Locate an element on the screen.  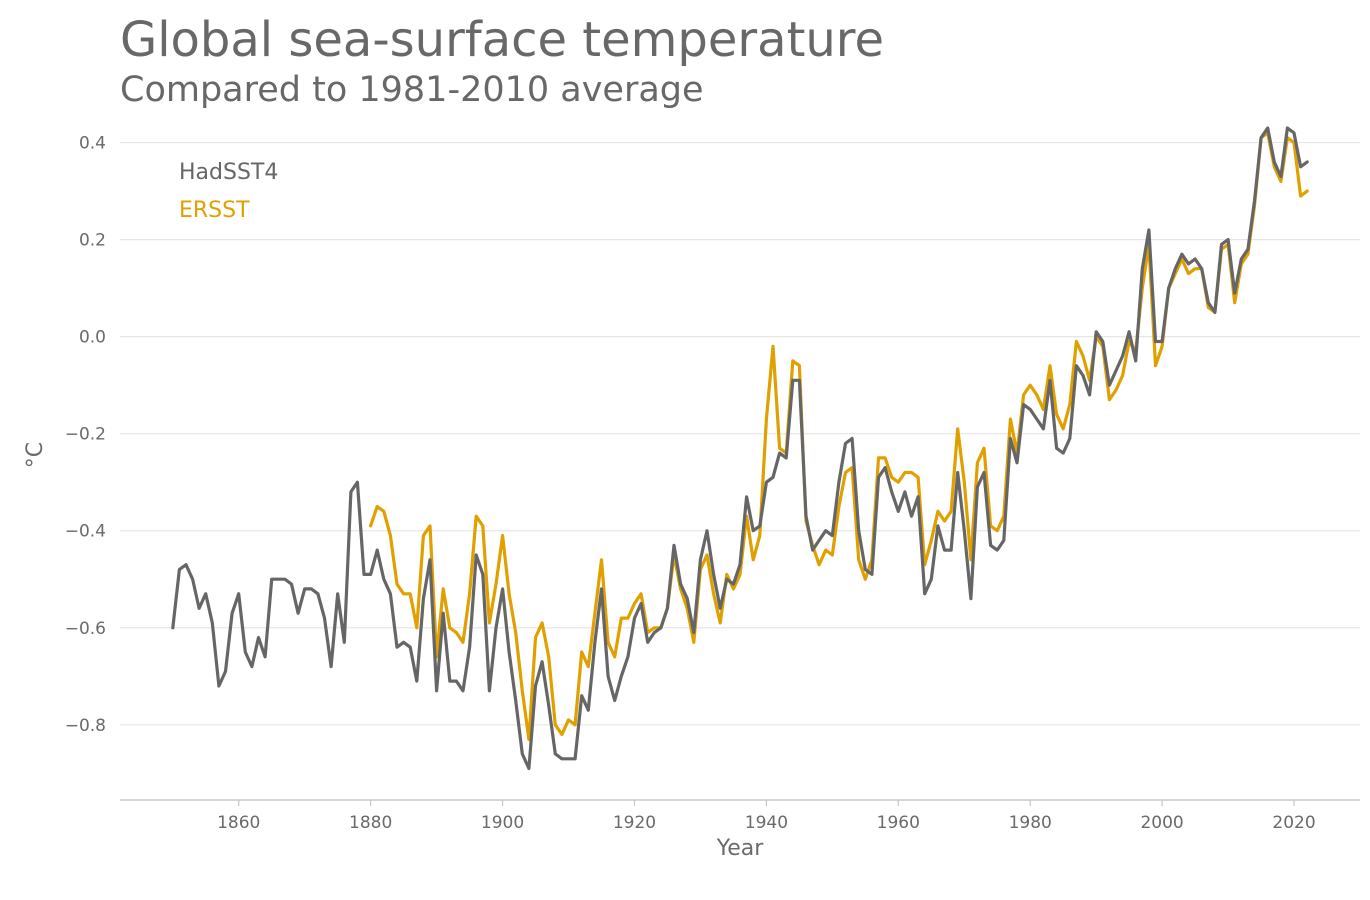
y-tick-label: −0.8 is located at coordinates (85, 726).